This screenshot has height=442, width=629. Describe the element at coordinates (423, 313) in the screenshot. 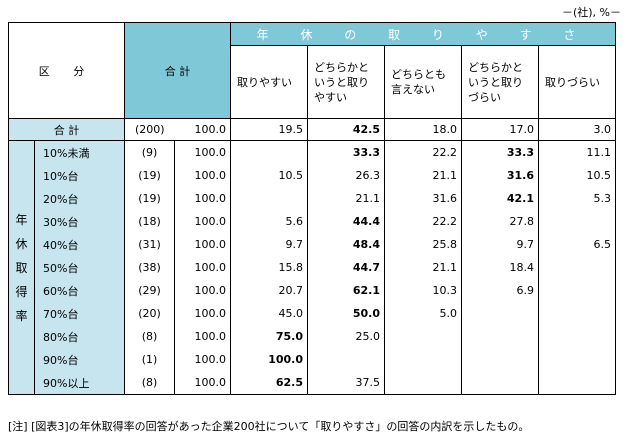

I see `row-cell: 5.0` at that location.